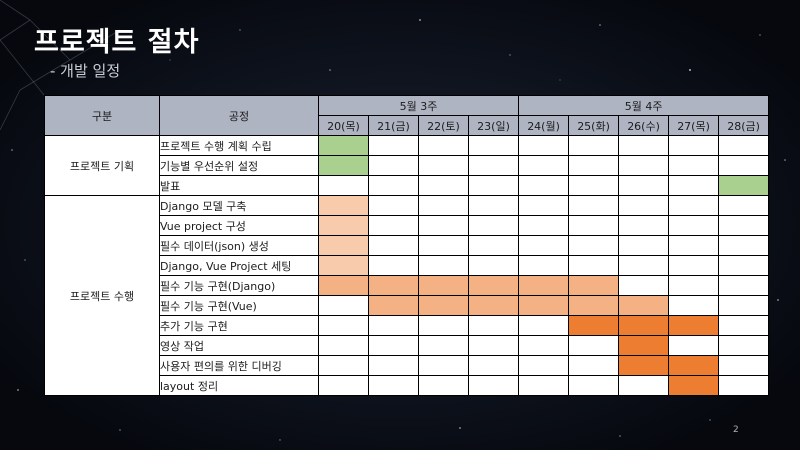 Image resolution: width=800 pixels, height=450 pixels. I want to click on schedule-row: 기능별 우선순위 설정, so click(407, 165).